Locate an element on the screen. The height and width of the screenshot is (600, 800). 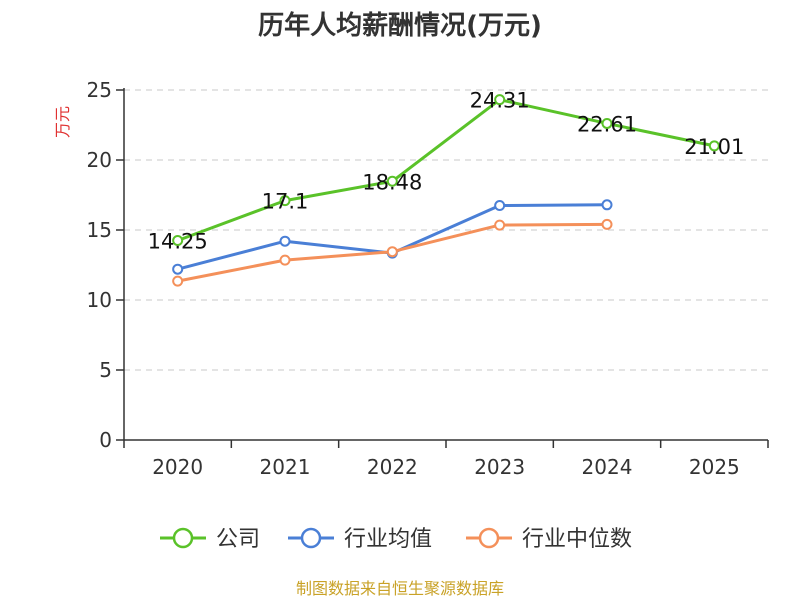
series-0-point-2025 is located at coordinates (714, 146).